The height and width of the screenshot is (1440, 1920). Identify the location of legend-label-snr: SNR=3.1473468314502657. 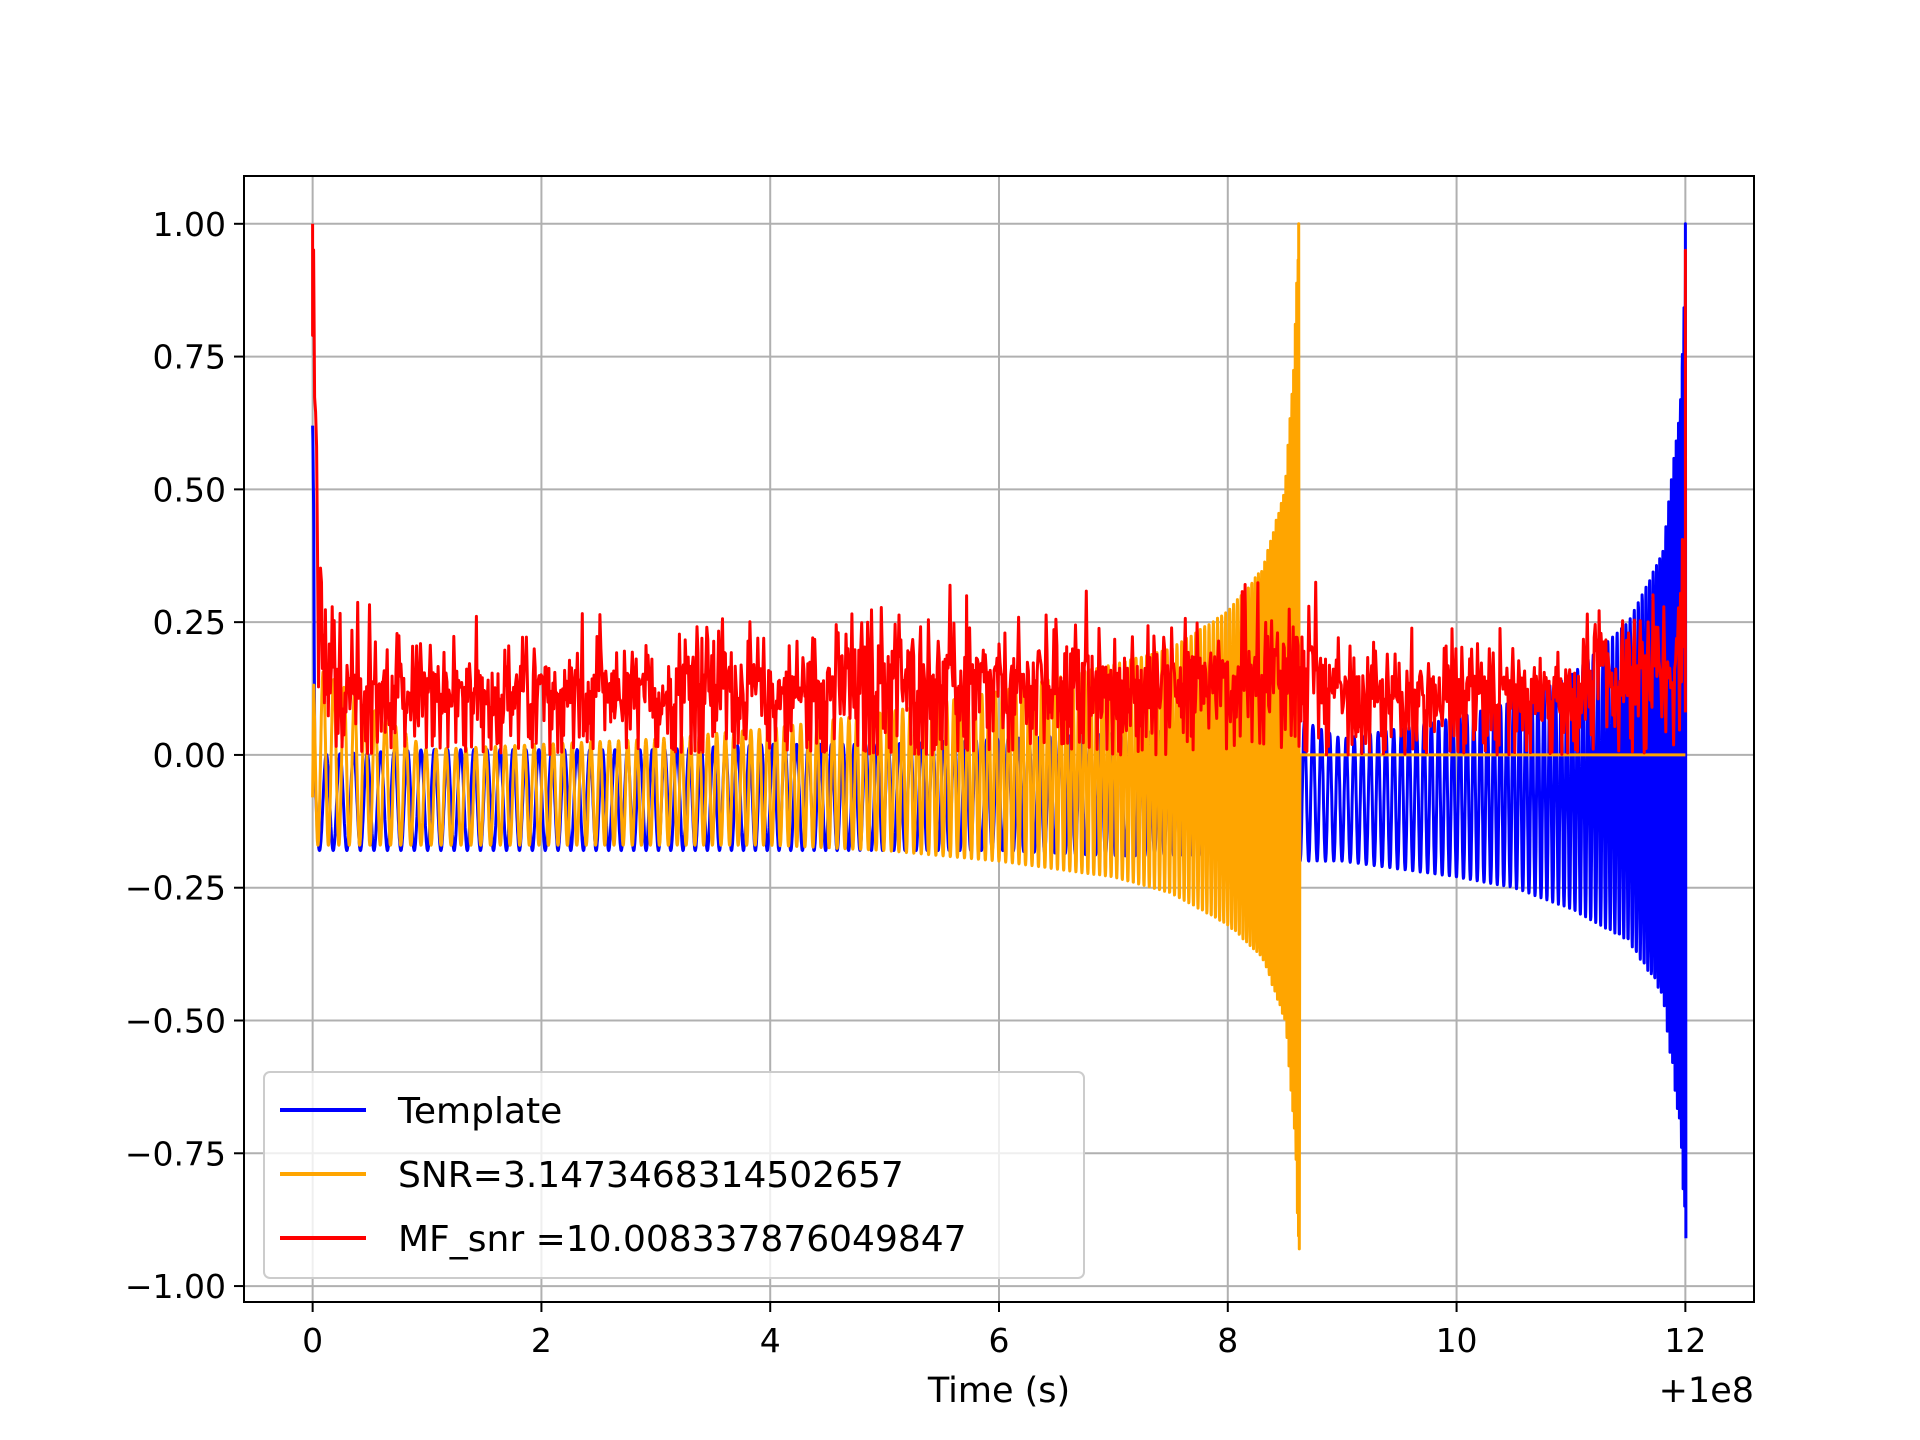
(651, 1175).